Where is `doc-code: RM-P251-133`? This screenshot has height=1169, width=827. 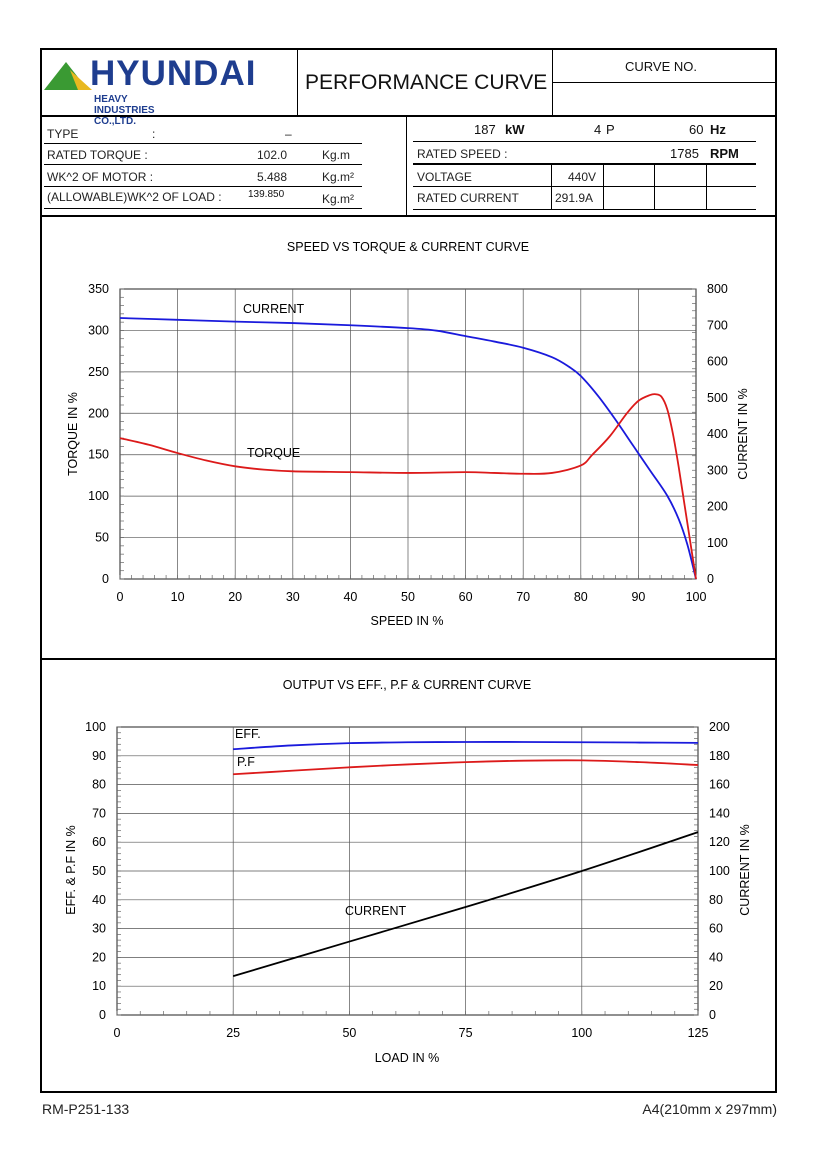 doc-code: RM-P251-133 is located at coordinates (86, 1109).